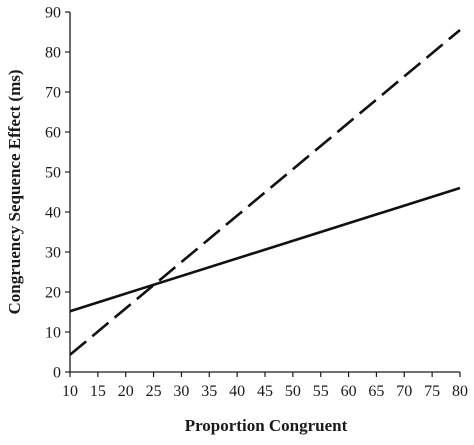 Image resolution: width=474 pixels, height=445 pixels. Describe the element at coordinates (53, 293) in the screenshot. I see `y-tick-label: 20` at that location.